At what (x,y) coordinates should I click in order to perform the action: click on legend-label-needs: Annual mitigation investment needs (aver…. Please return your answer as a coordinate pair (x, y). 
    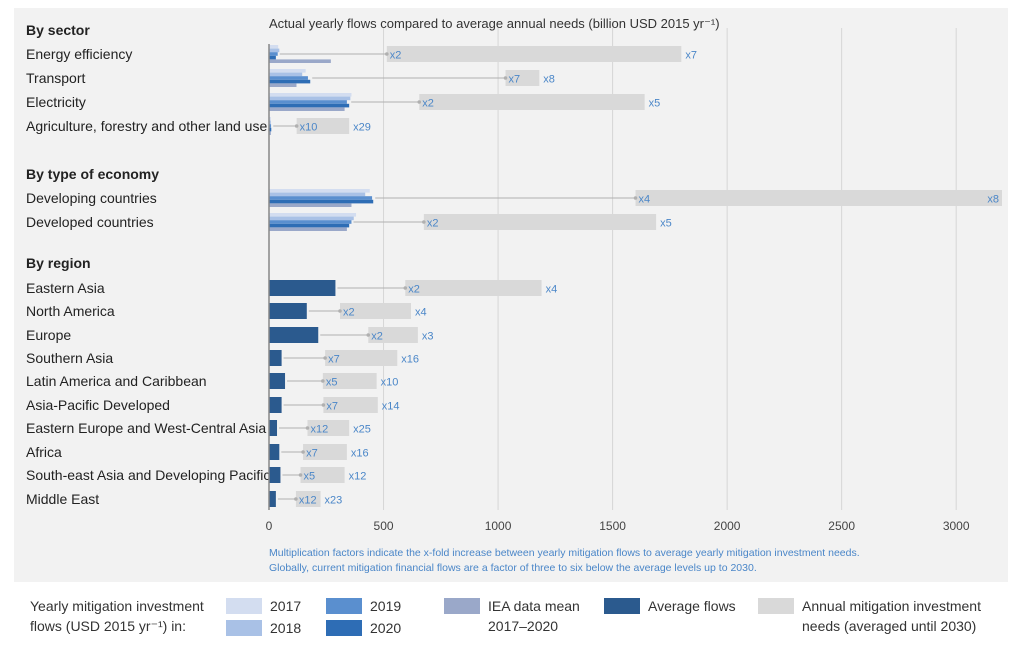
    Looking at the image, I should click on (891, 616).